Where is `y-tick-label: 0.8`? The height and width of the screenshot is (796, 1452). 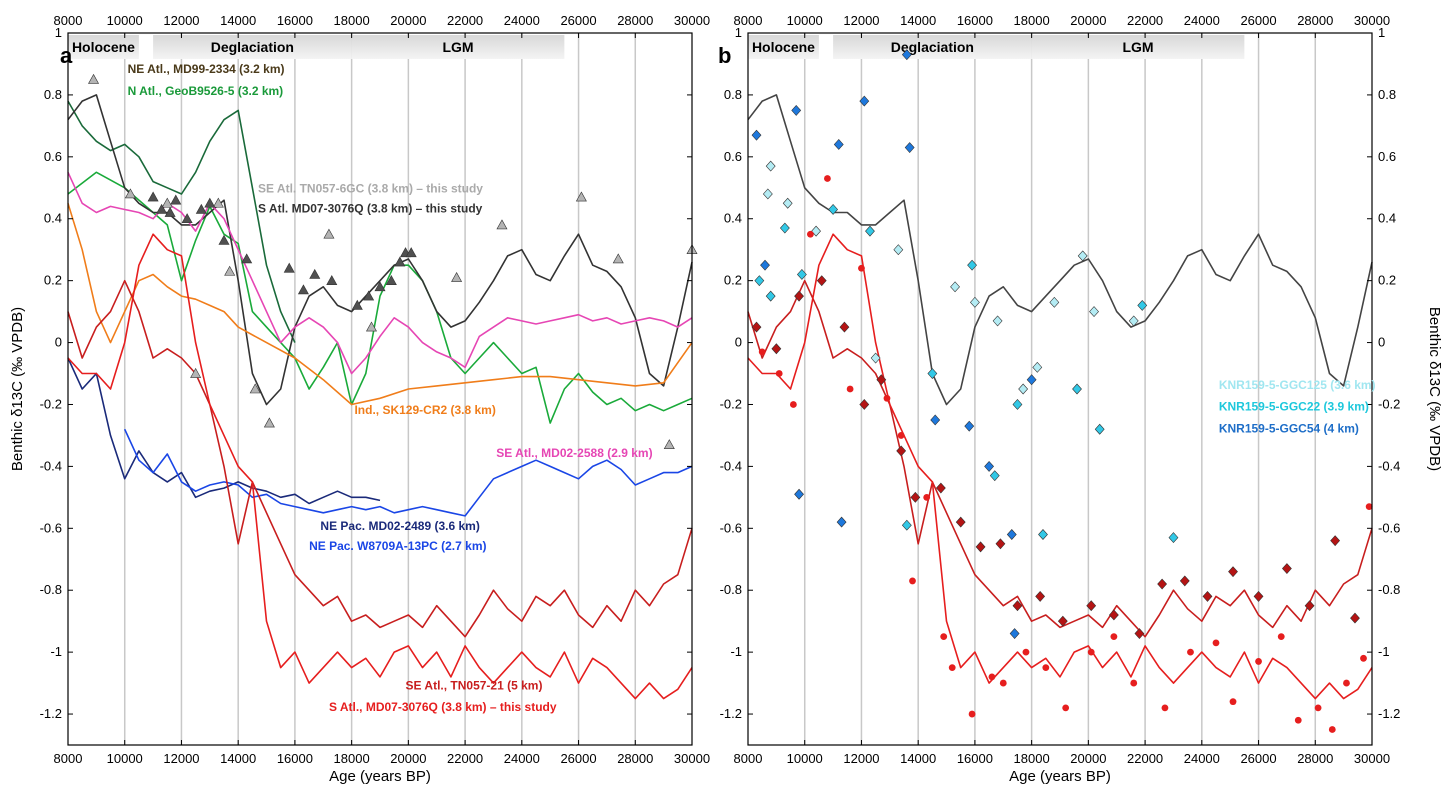 y-tick-label: 0.8 is located at coordinates (733, 94).